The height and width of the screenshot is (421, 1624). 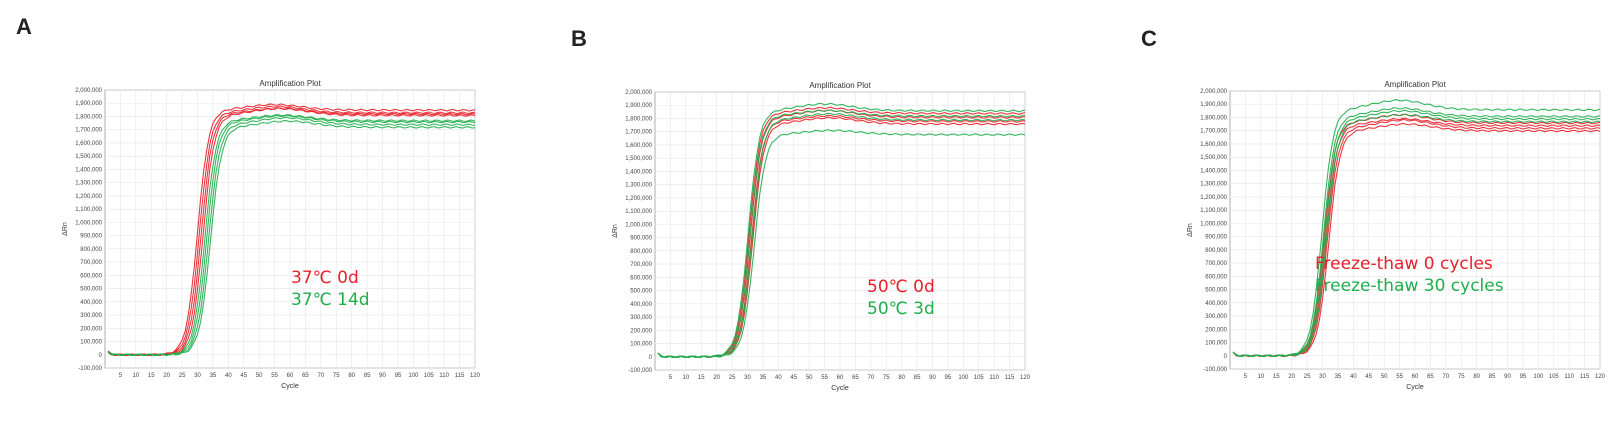 I want to click on legend-label: 37℃ 14d, so click(x=330, y=300).